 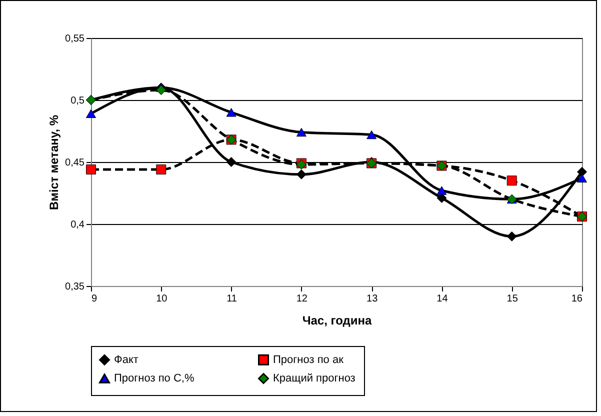 I want to click on legend-label: Кращий прогноз, so click(x=314, y=378).